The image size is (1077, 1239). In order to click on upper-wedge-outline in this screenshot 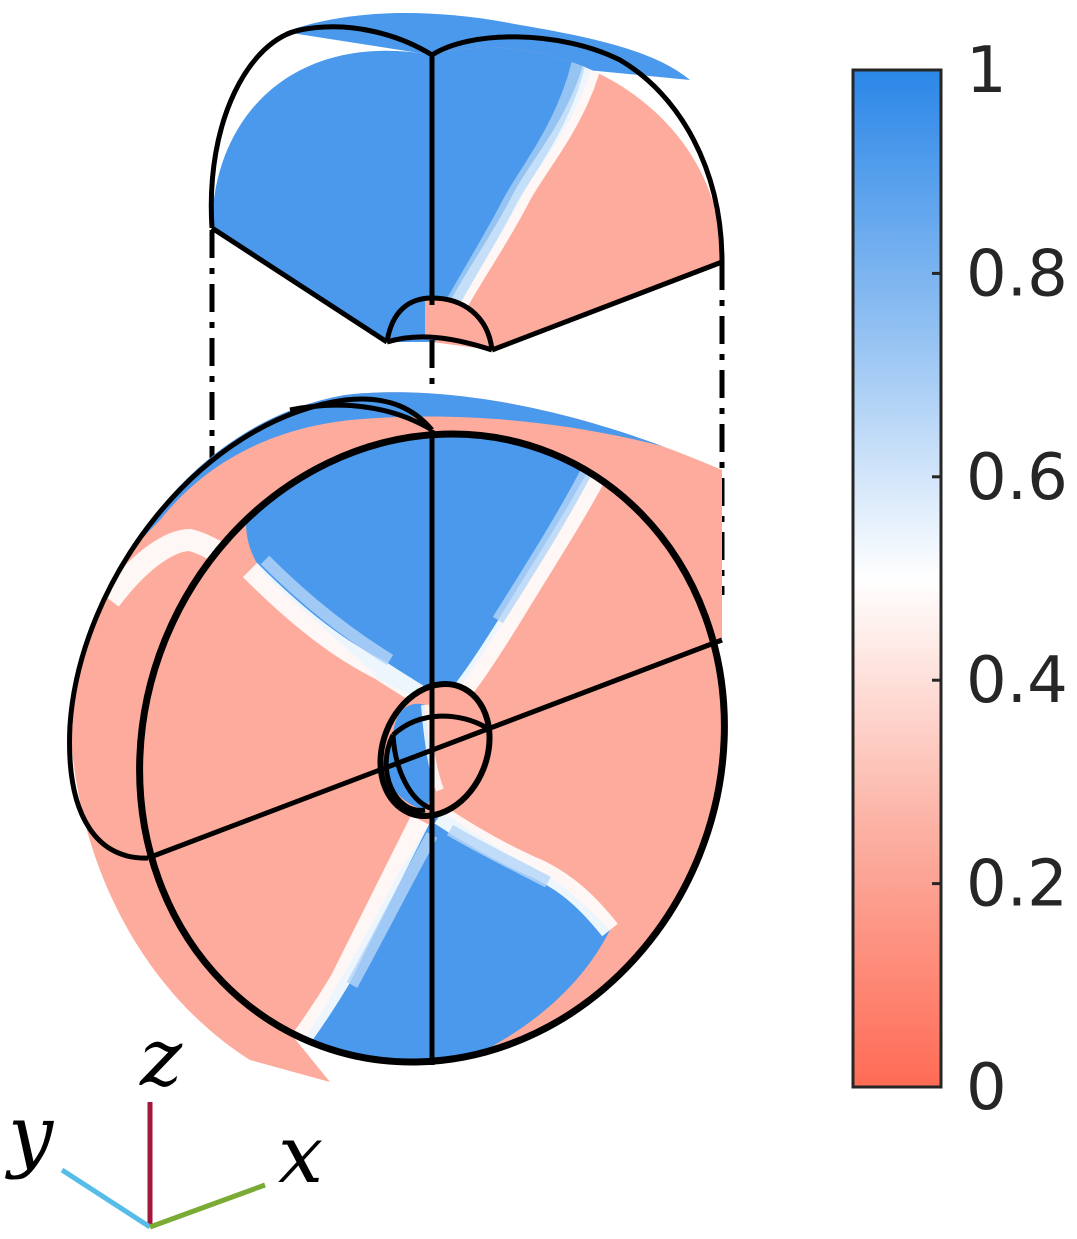, I will do `click(466, 188)`.